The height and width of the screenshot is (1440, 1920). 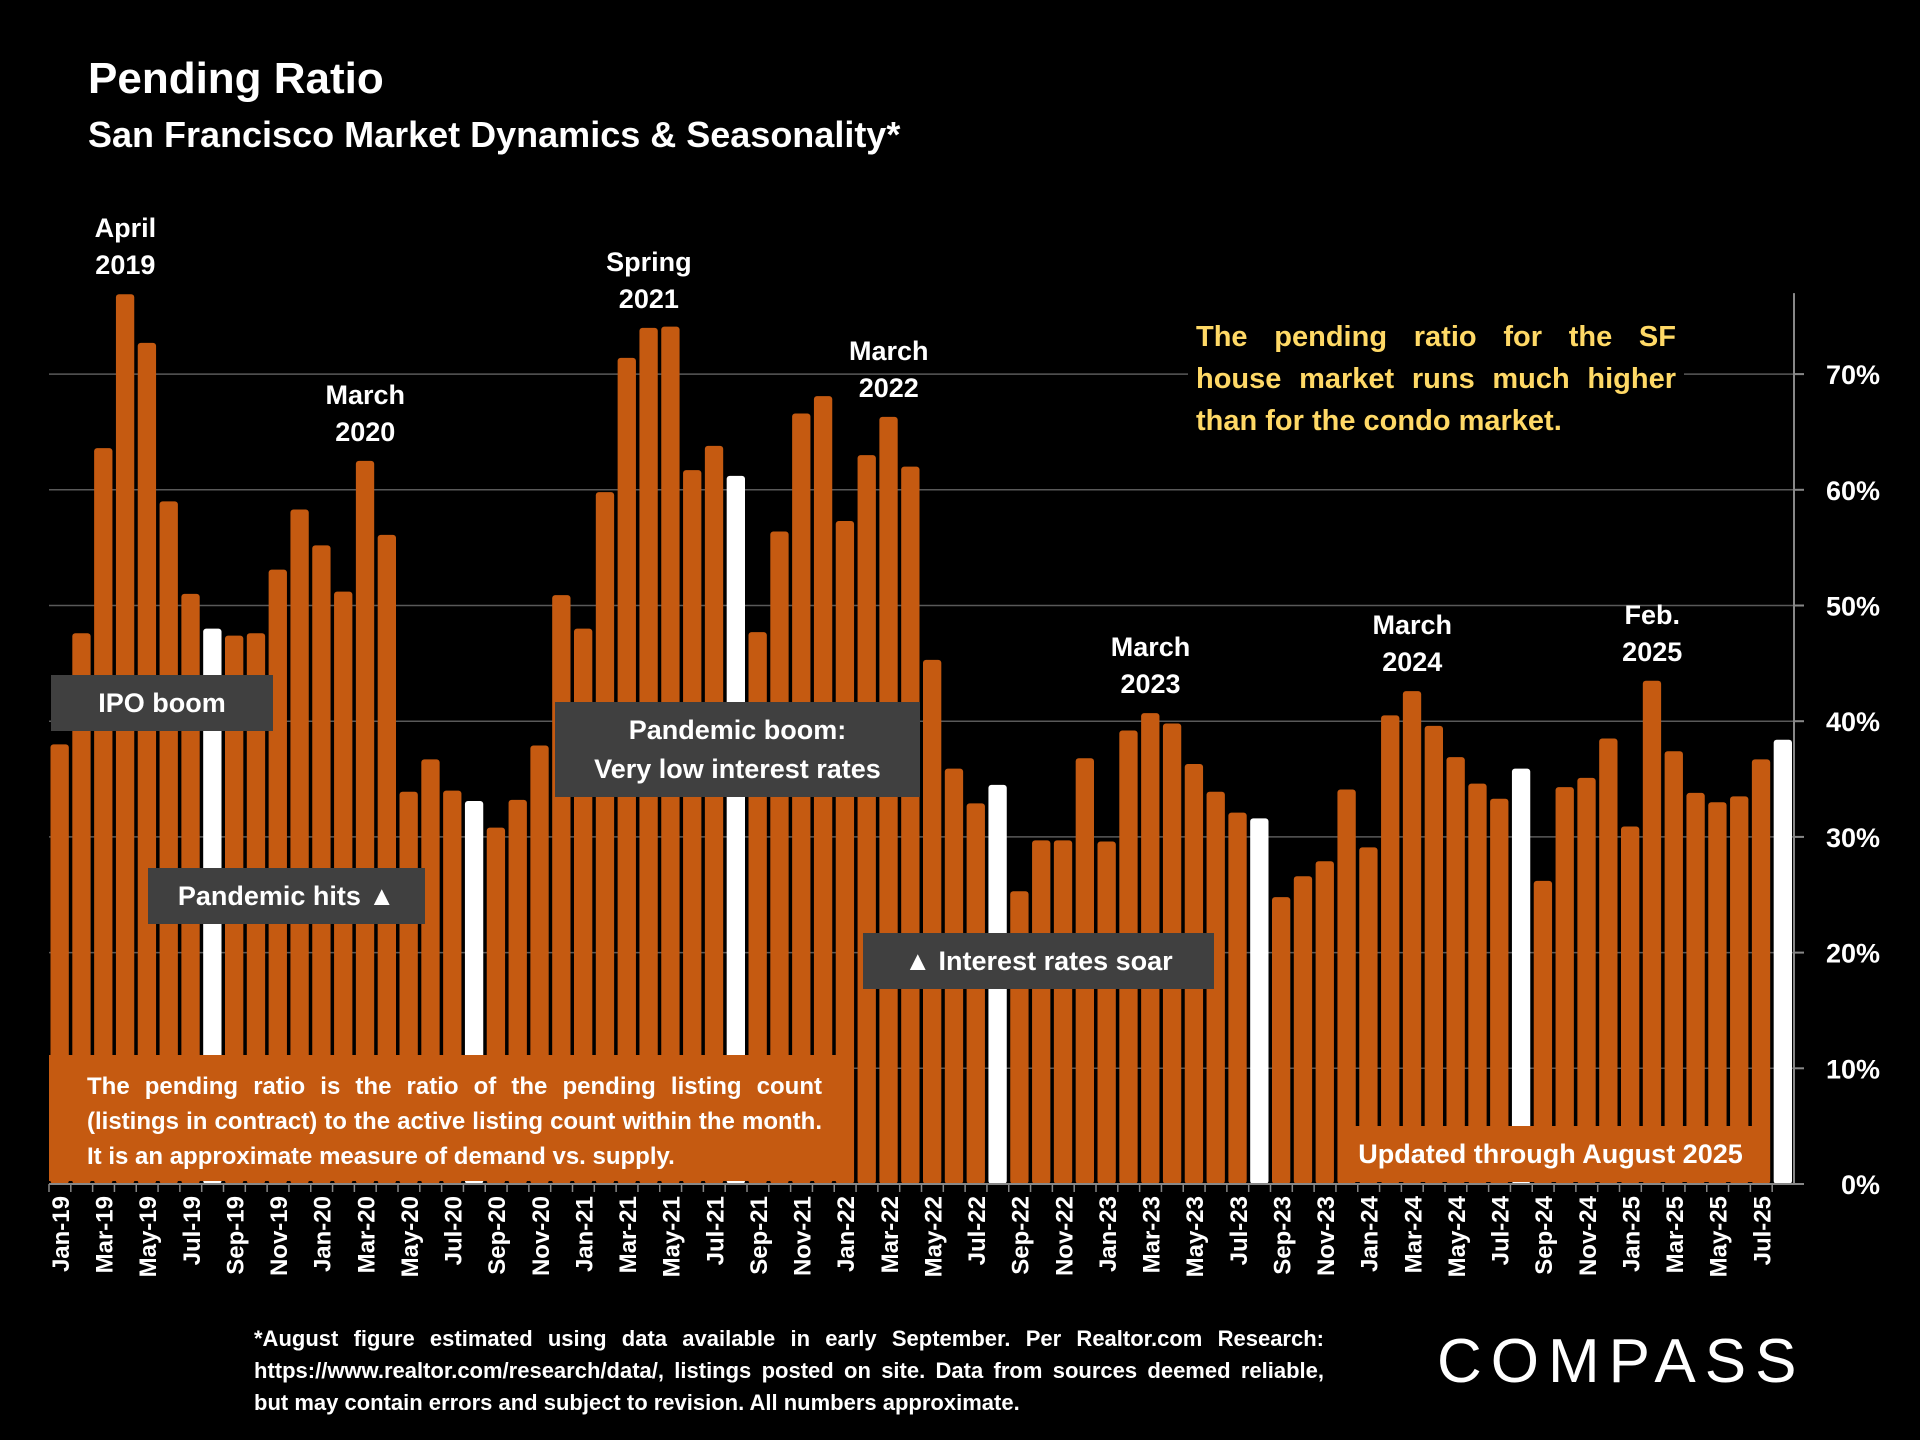 I want to click on y-tick-label: 60%, so click(x=1853, y=491).